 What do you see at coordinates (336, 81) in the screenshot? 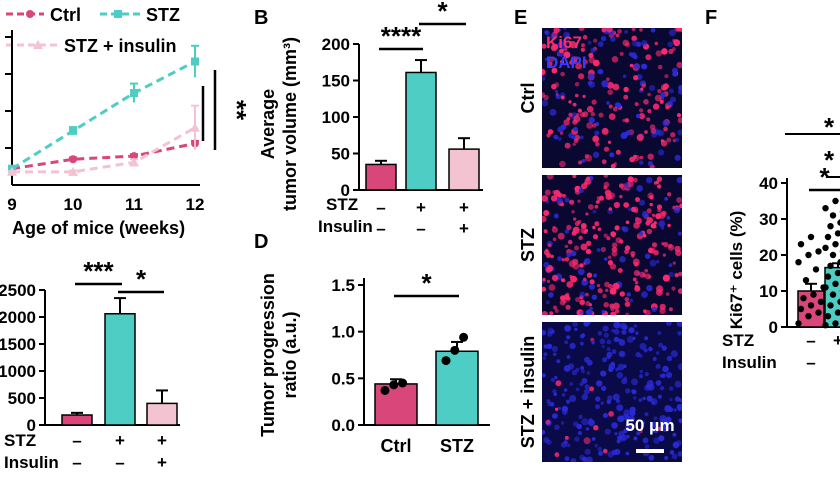
I see `y-tick-label: 150` at bounding box center [336, 81].